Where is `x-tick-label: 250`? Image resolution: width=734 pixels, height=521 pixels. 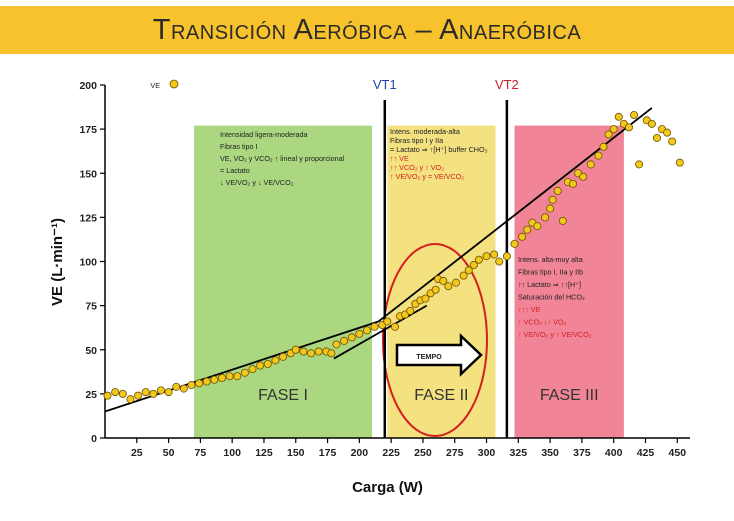 x-tick-label: 250 is located at coordinates (423, 453).